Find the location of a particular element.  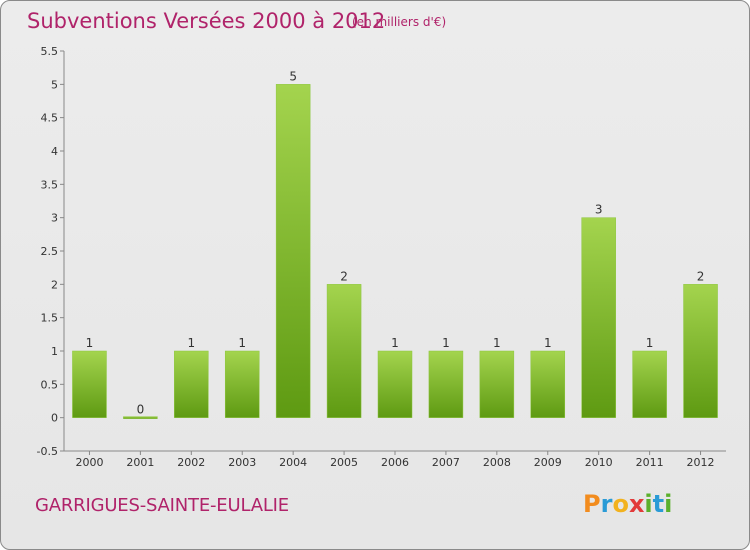

x-tick-label: 2011 is located at coordinates (650, 462).